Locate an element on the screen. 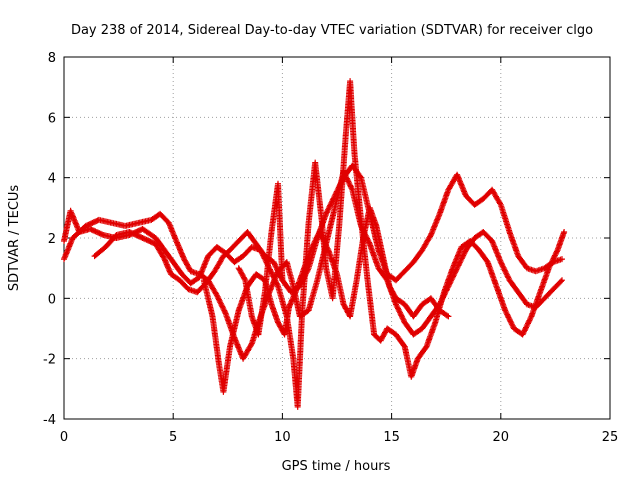 This screenshot has height=480, width=640. x-tick-label: 0 is located at coordinates (64, 437).